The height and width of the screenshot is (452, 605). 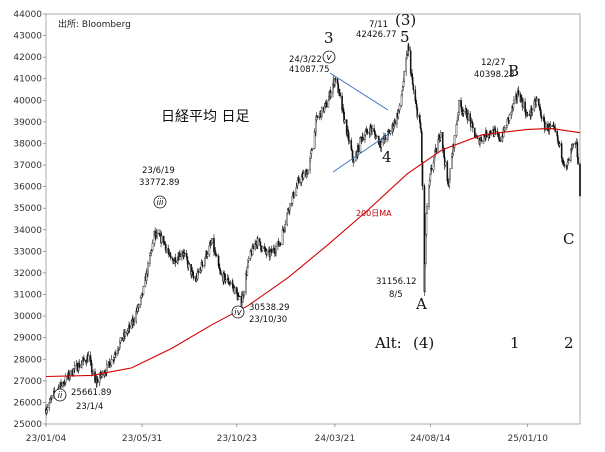 What do you see at coordinates (388, 343) in the screenshot?
I see `wave-label: Alt:` at bounding box center [388, 343].